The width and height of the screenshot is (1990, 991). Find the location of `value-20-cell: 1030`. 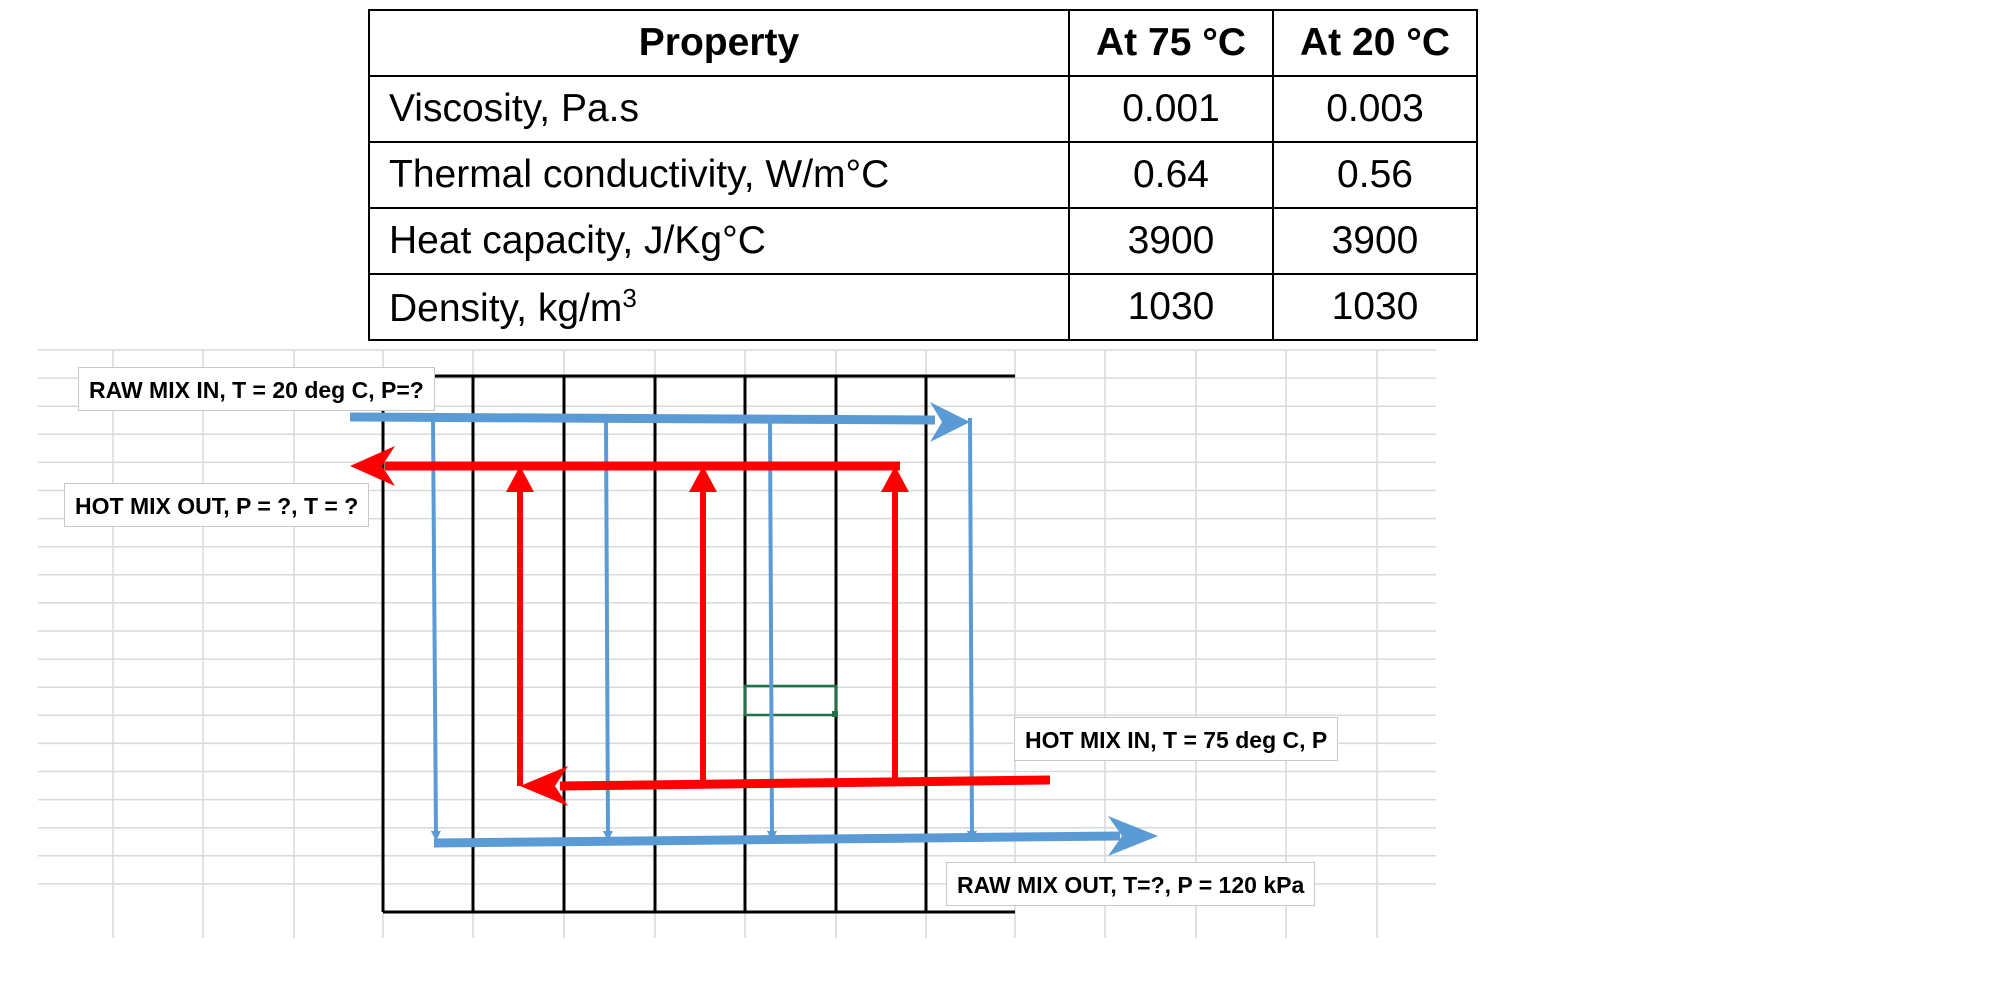

value-20-cell: 1030 is located at coordinates (1375, 307).